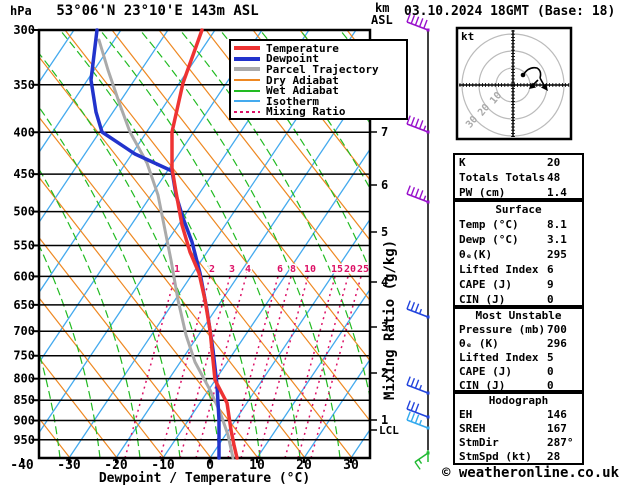  Describe the element at coordinates (247, 58) in the screenshot. I see `dewpoint-line-swatch` at that location.